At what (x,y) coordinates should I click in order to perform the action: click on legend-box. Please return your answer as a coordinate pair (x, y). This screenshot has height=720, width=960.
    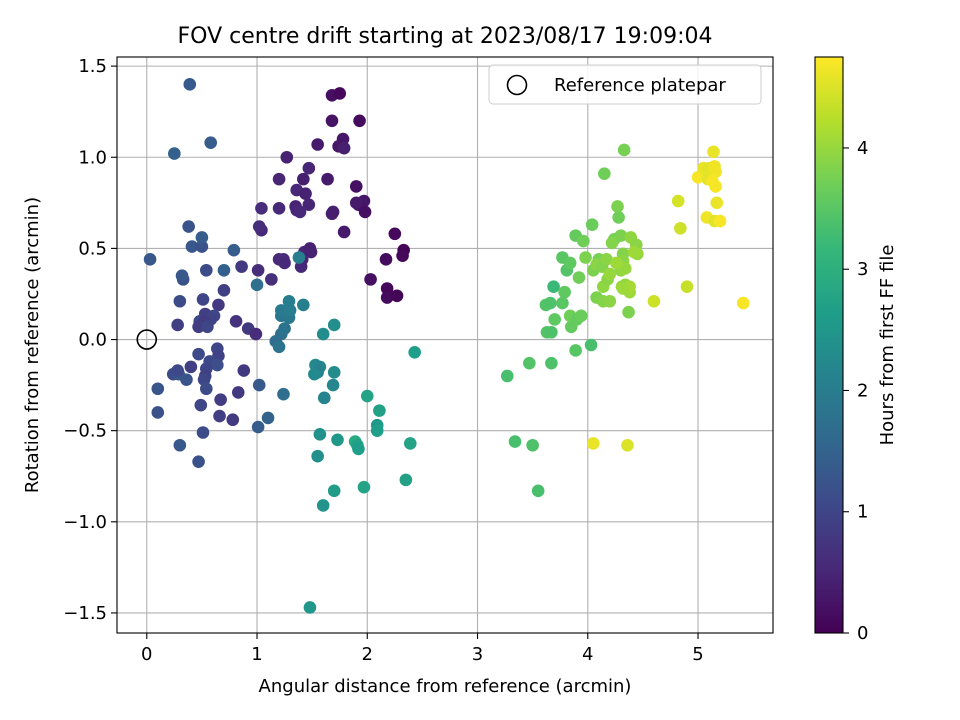
    Looking at the image, I should click on (625, 84).